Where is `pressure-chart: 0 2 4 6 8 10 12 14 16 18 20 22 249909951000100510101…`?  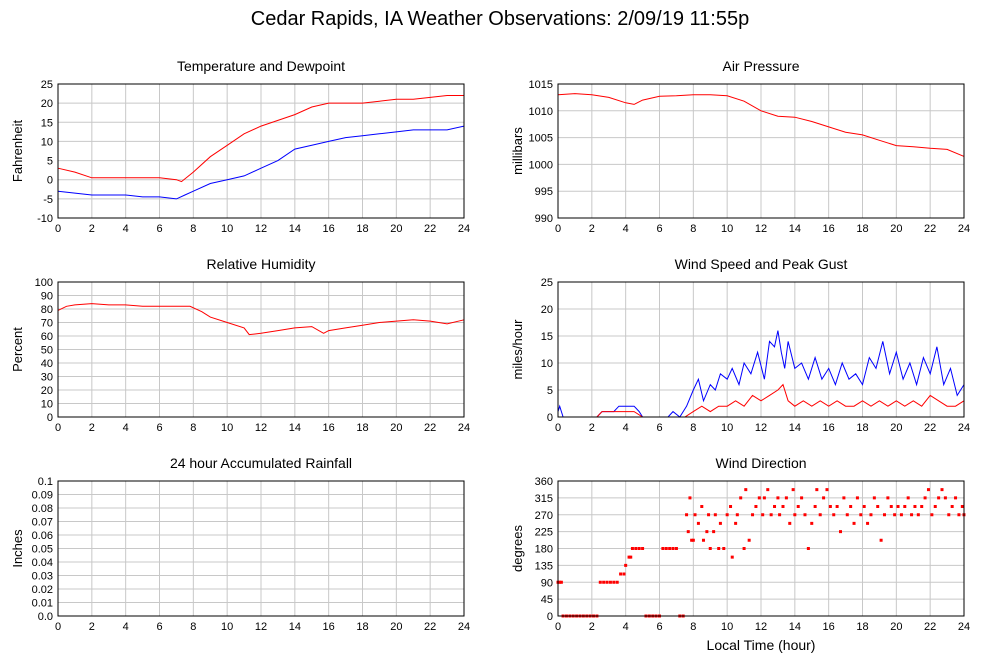 pressure-chart: 0 2 4 6 8 10 12 14 16 18 20 22 249909951000100510101… is located at coordinates (740, 146).